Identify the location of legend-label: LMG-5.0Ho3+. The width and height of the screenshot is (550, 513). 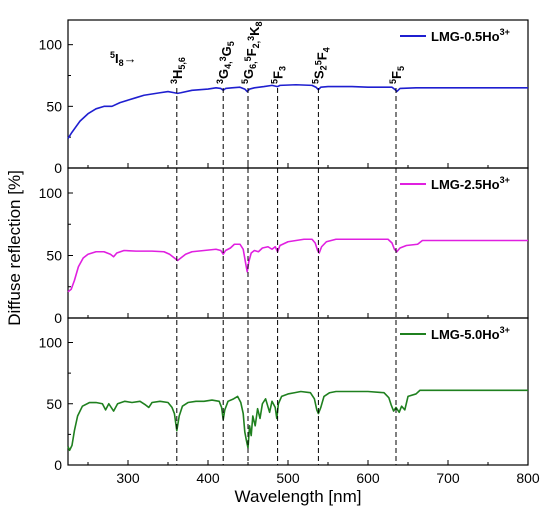
(470, 333).